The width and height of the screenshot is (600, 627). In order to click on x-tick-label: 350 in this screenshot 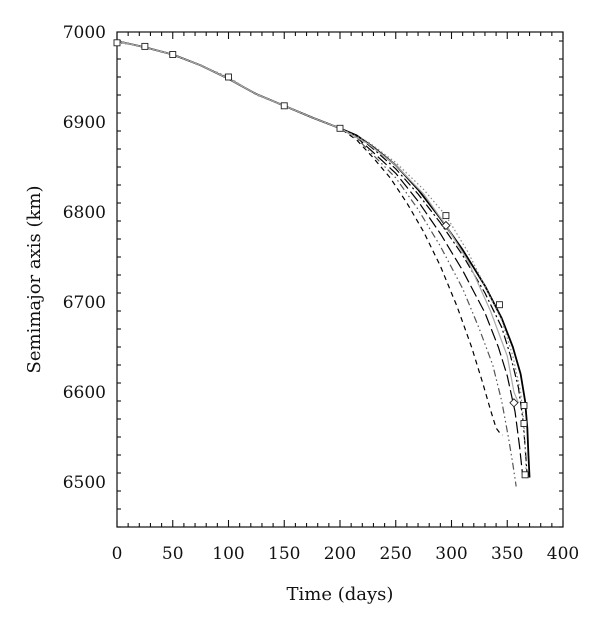, I will do `click(507, 554)`.